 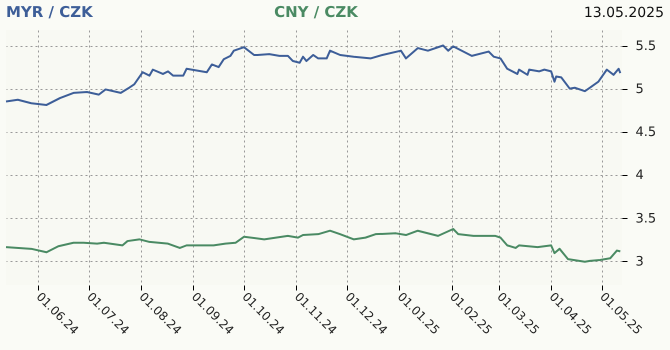 I want to click on line-series, so click(x=313, y=245).